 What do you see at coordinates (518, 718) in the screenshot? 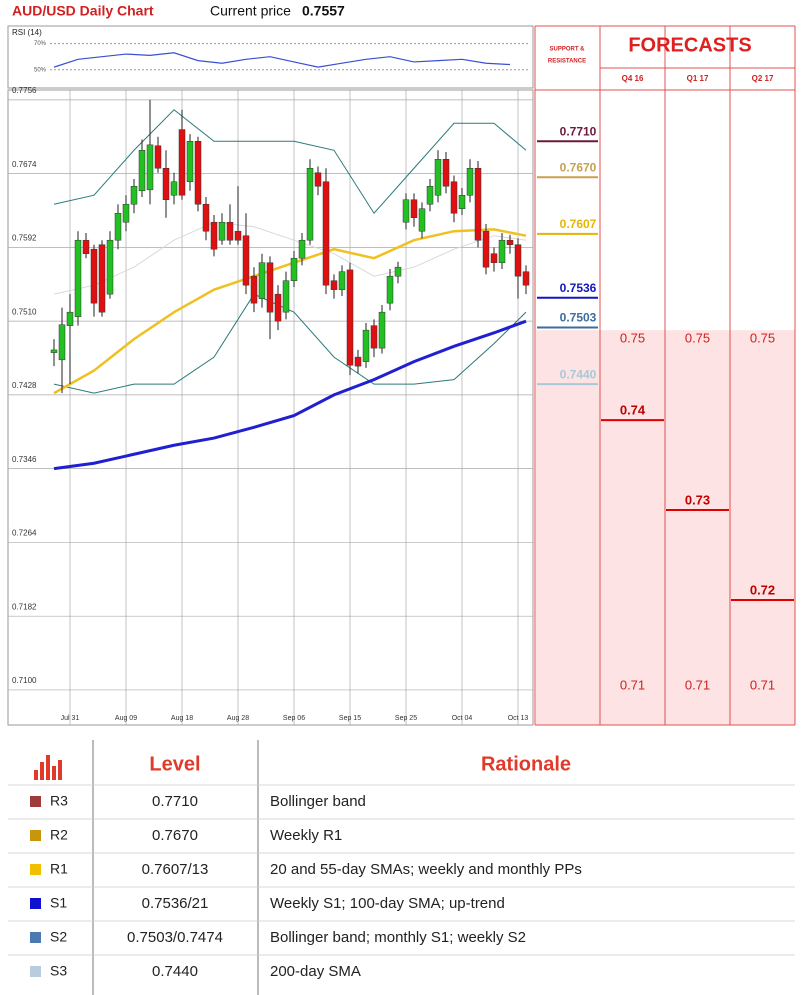
I see `x-tick-label: Oct 13` at bounding box center [518, 718].